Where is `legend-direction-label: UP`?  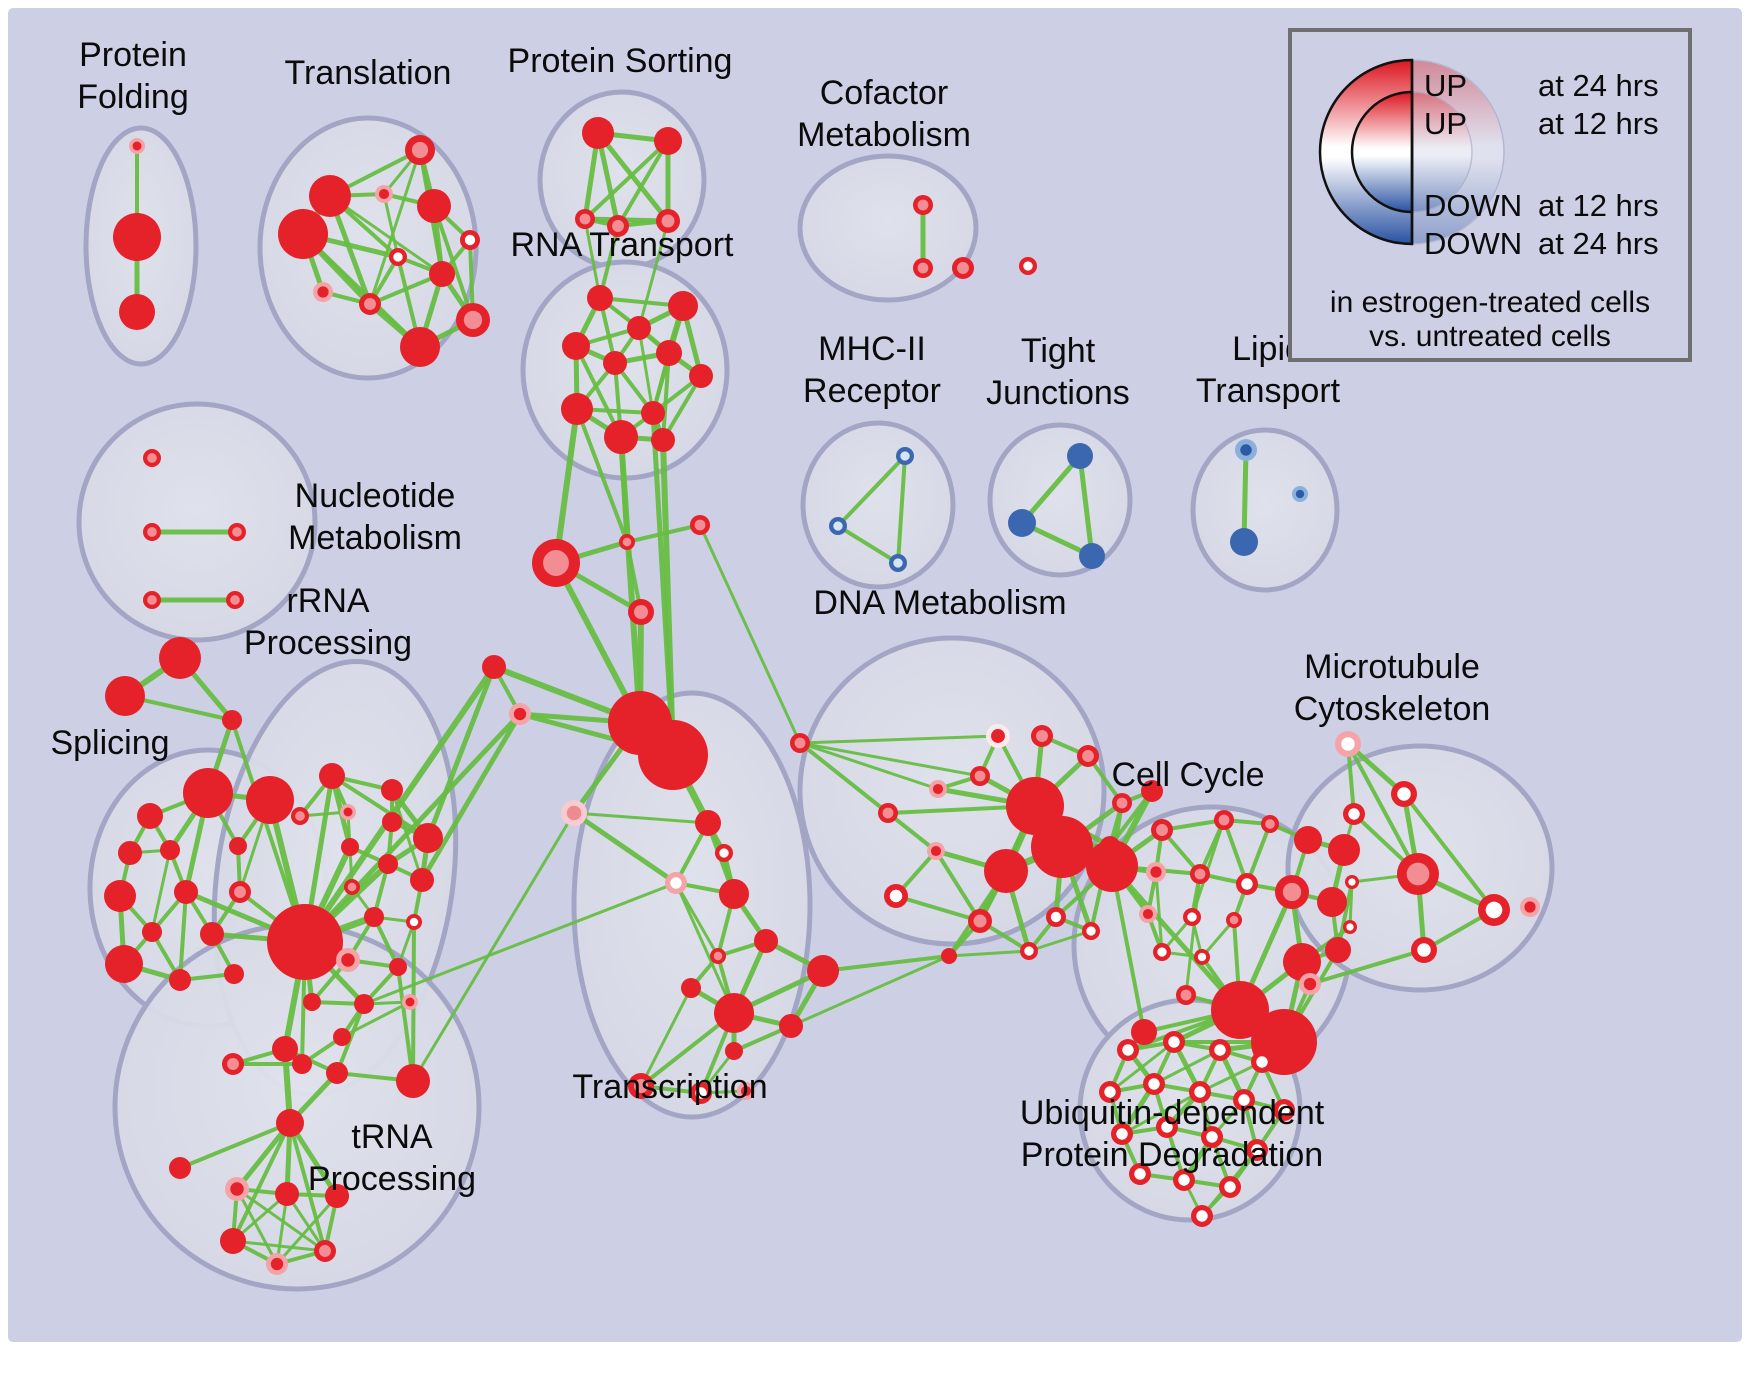 legend-direction-label: UP is located at coordinates (1445, 85).